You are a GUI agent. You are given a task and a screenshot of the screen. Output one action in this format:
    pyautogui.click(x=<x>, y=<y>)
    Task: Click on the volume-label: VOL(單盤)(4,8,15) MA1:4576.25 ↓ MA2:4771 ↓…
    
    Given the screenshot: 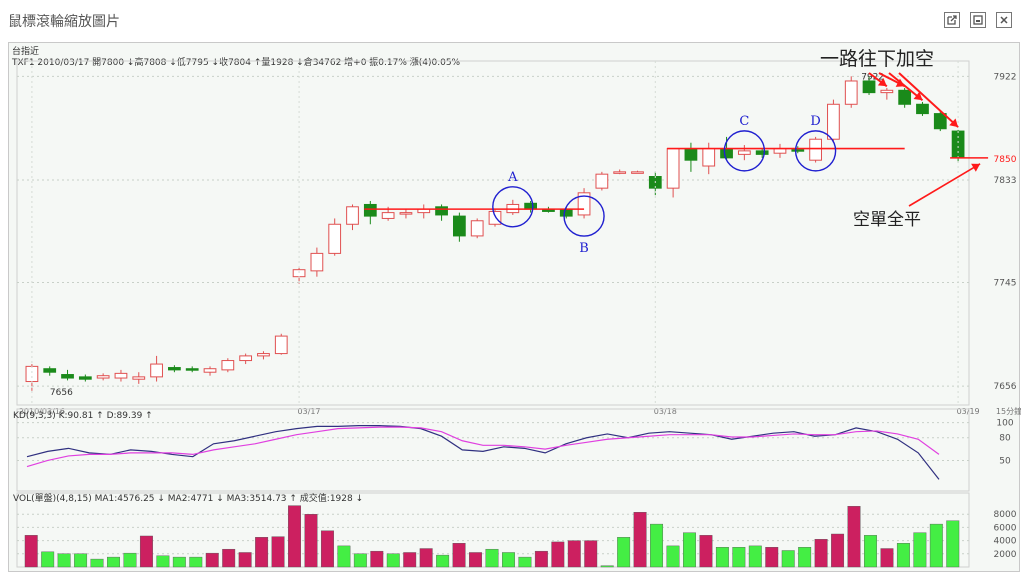 What is the action you would take?
    pyautogui.click(x=188, y=498)
    